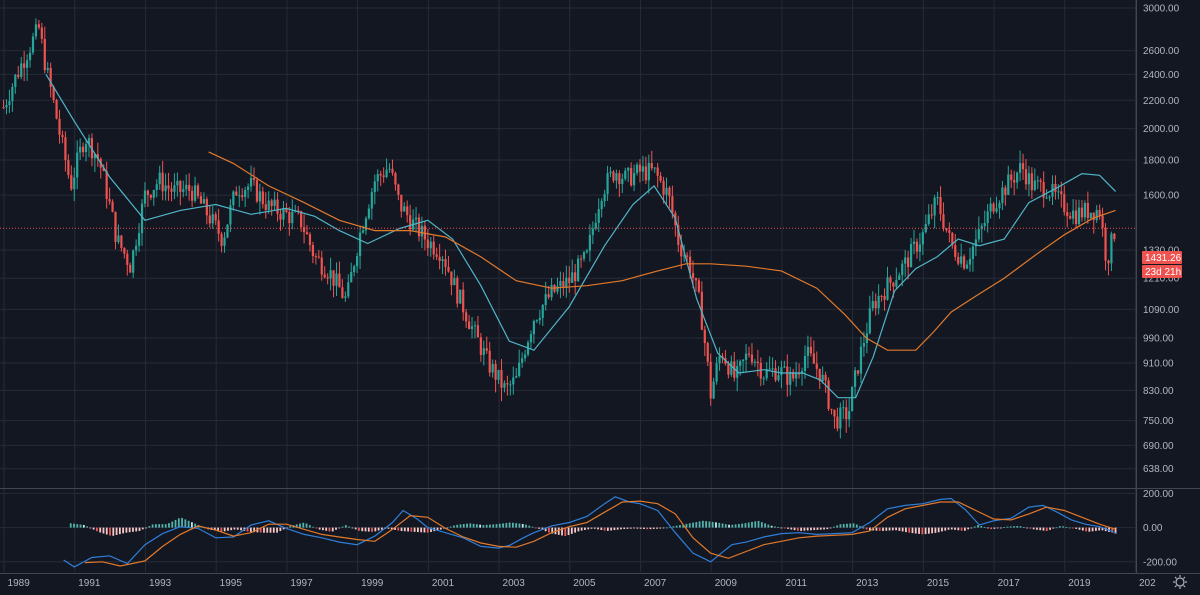 The height and width of the screenshot is (595, 1200). I want to click on settings-button, so click(1180, 582).